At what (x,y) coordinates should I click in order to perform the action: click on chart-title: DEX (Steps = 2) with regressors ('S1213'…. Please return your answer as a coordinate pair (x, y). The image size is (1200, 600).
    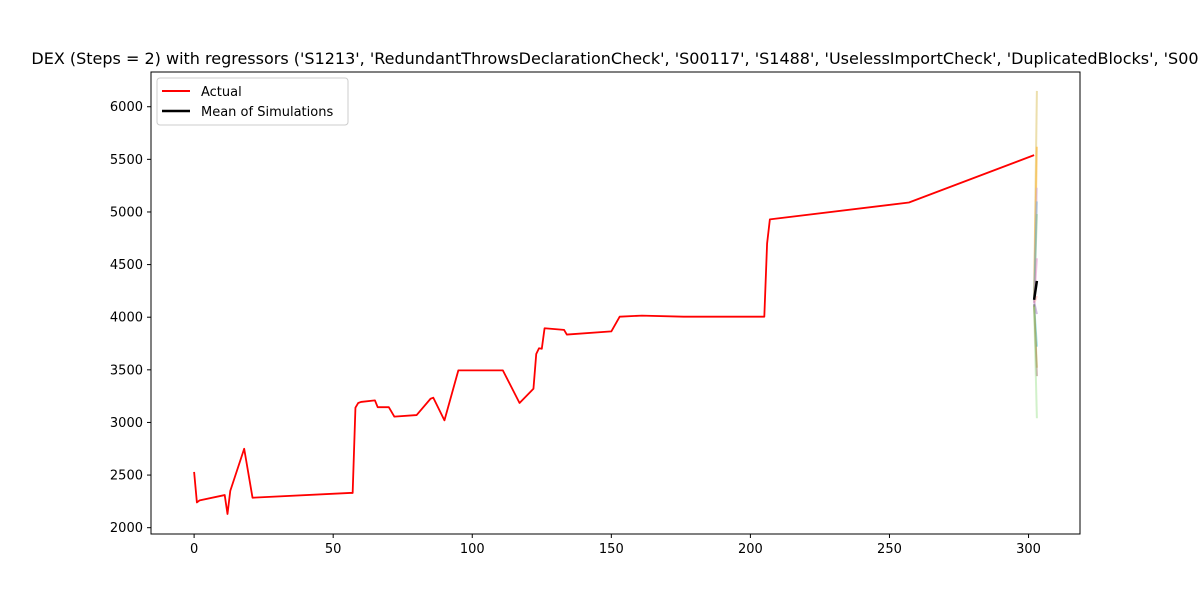
    Looking at the image, I should click on (614, 58).